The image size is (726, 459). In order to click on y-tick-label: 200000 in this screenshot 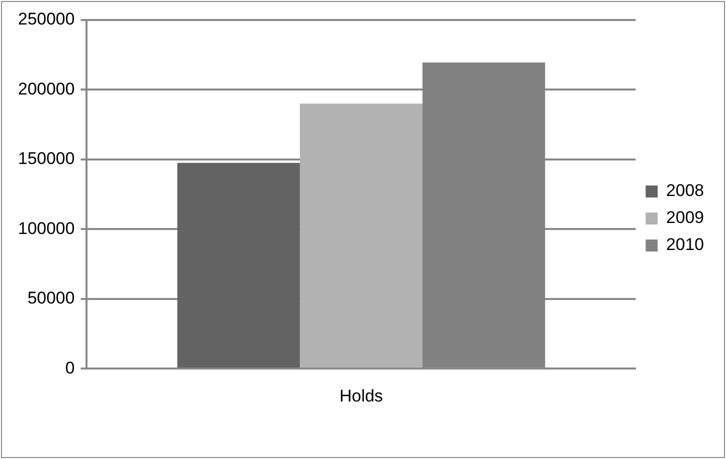, I will do `click(46, 88)`.